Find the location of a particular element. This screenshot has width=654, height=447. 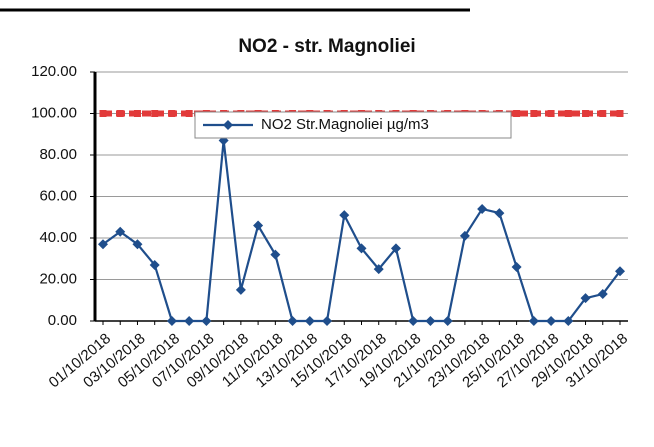

legend-marker is located at coordinates (228, 125).